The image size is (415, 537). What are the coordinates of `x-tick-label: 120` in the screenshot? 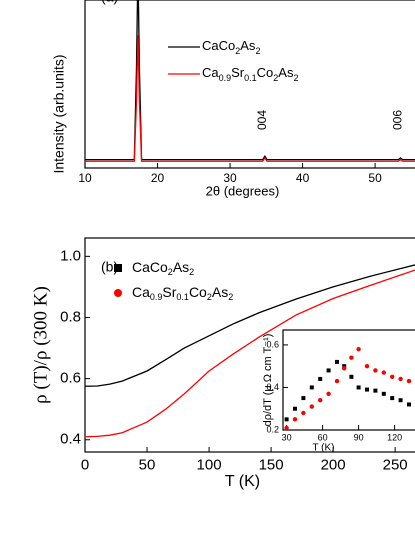 It's located at (394, 437).